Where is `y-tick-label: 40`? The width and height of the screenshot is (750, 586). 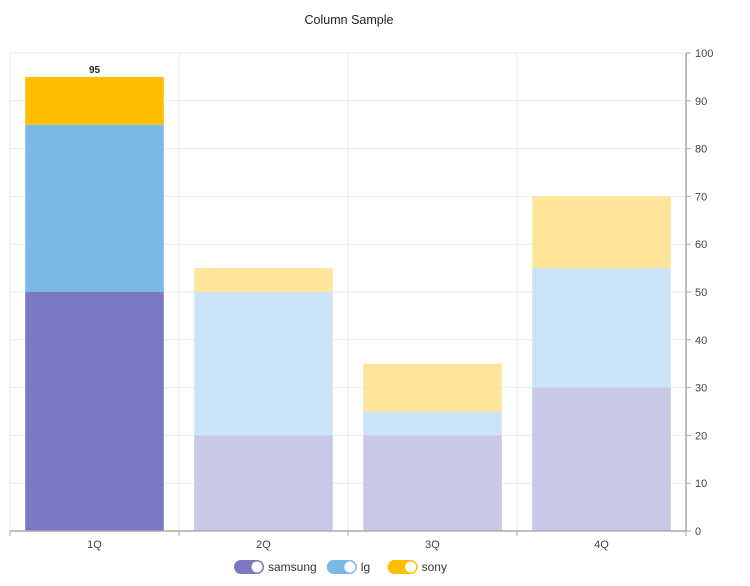 y-tick-label: 40 is located at coordinates (701, 341).